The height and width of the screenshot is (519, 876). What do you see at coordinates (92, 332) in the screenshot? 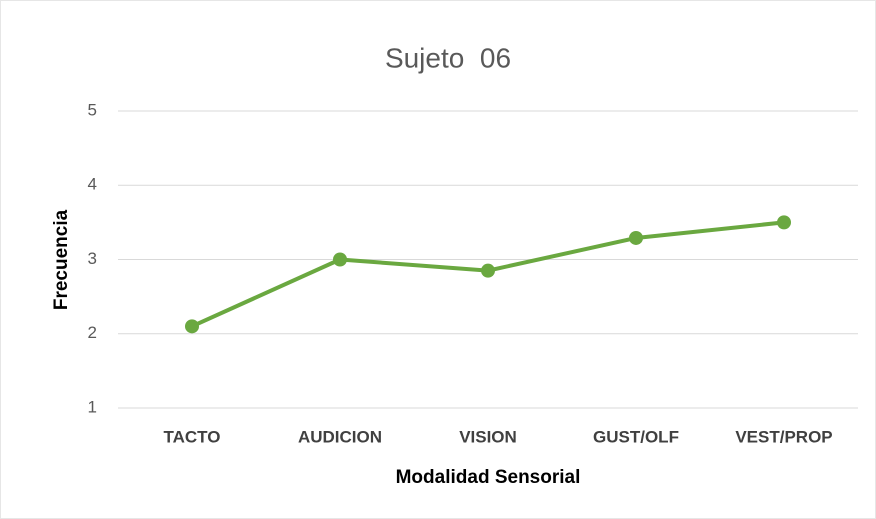
I see `y-tick-label: 2` at bounding box center [92, 332].